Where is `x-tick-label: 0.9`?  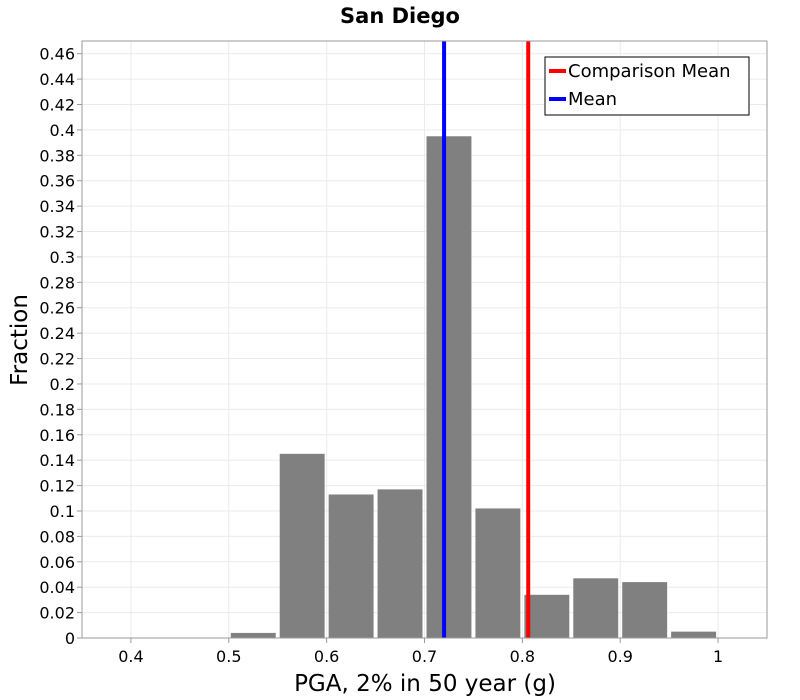
x-tick-label: 0.9 is located at coordinates (619, 656).